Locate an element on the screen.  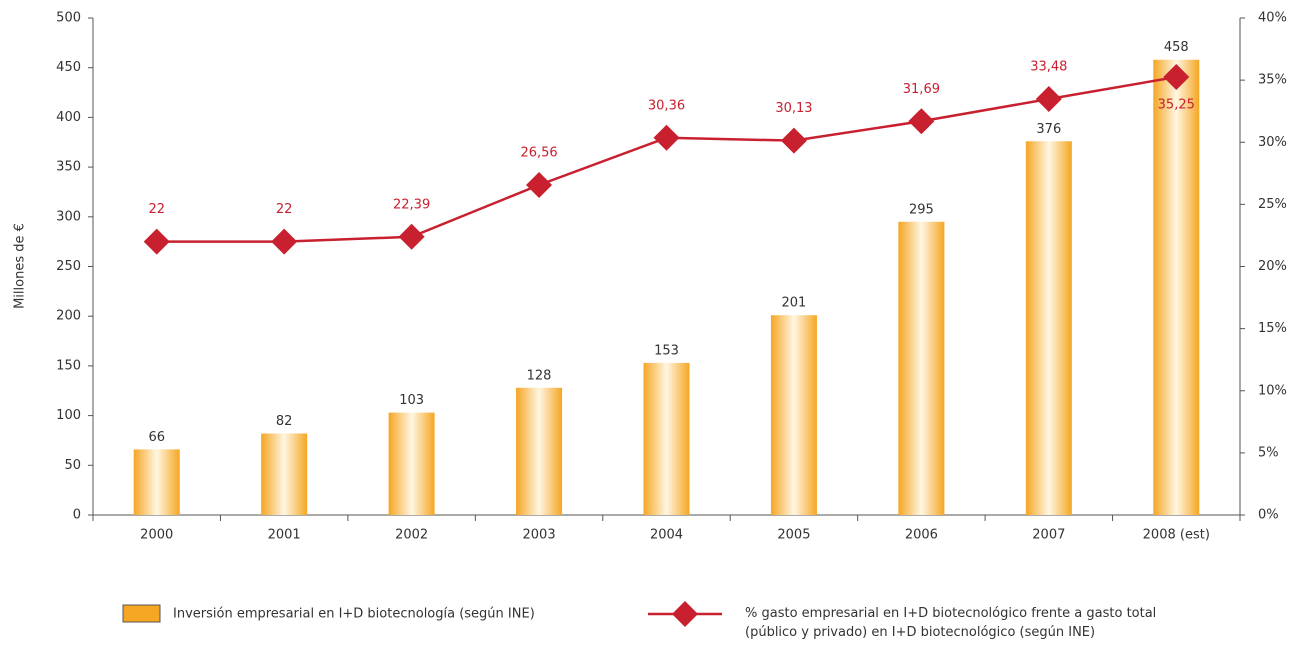
legend-swatch is located at coordinates (141, 613).